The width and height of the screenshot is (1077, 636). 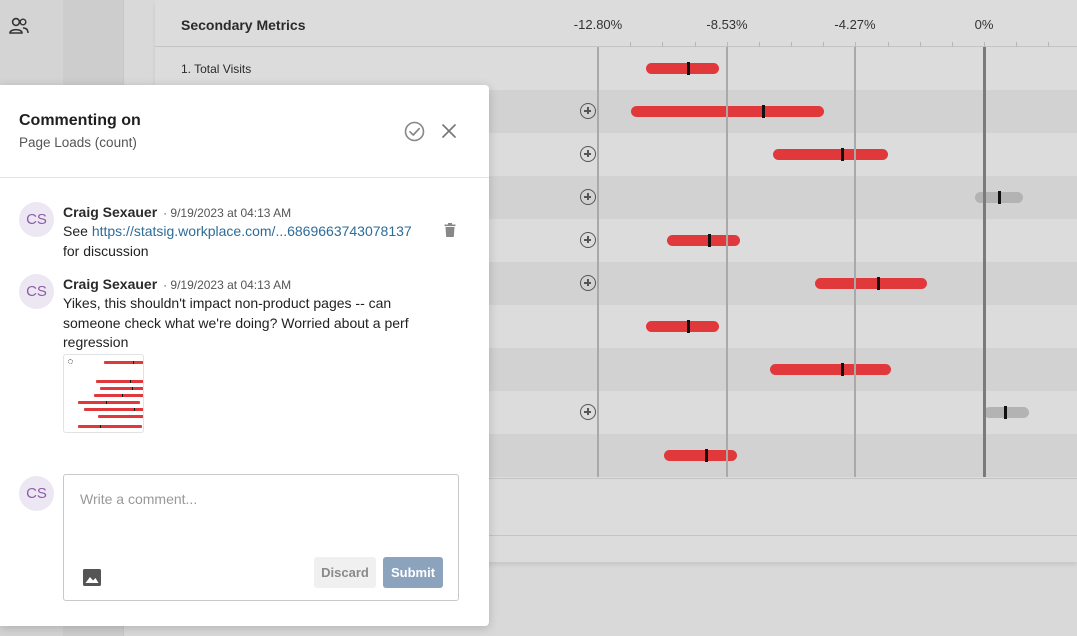 What do you see at coordinates (984, 24) in the screenshot?
I see `tick-label-4: 0%` at bounding box center [984, 24].